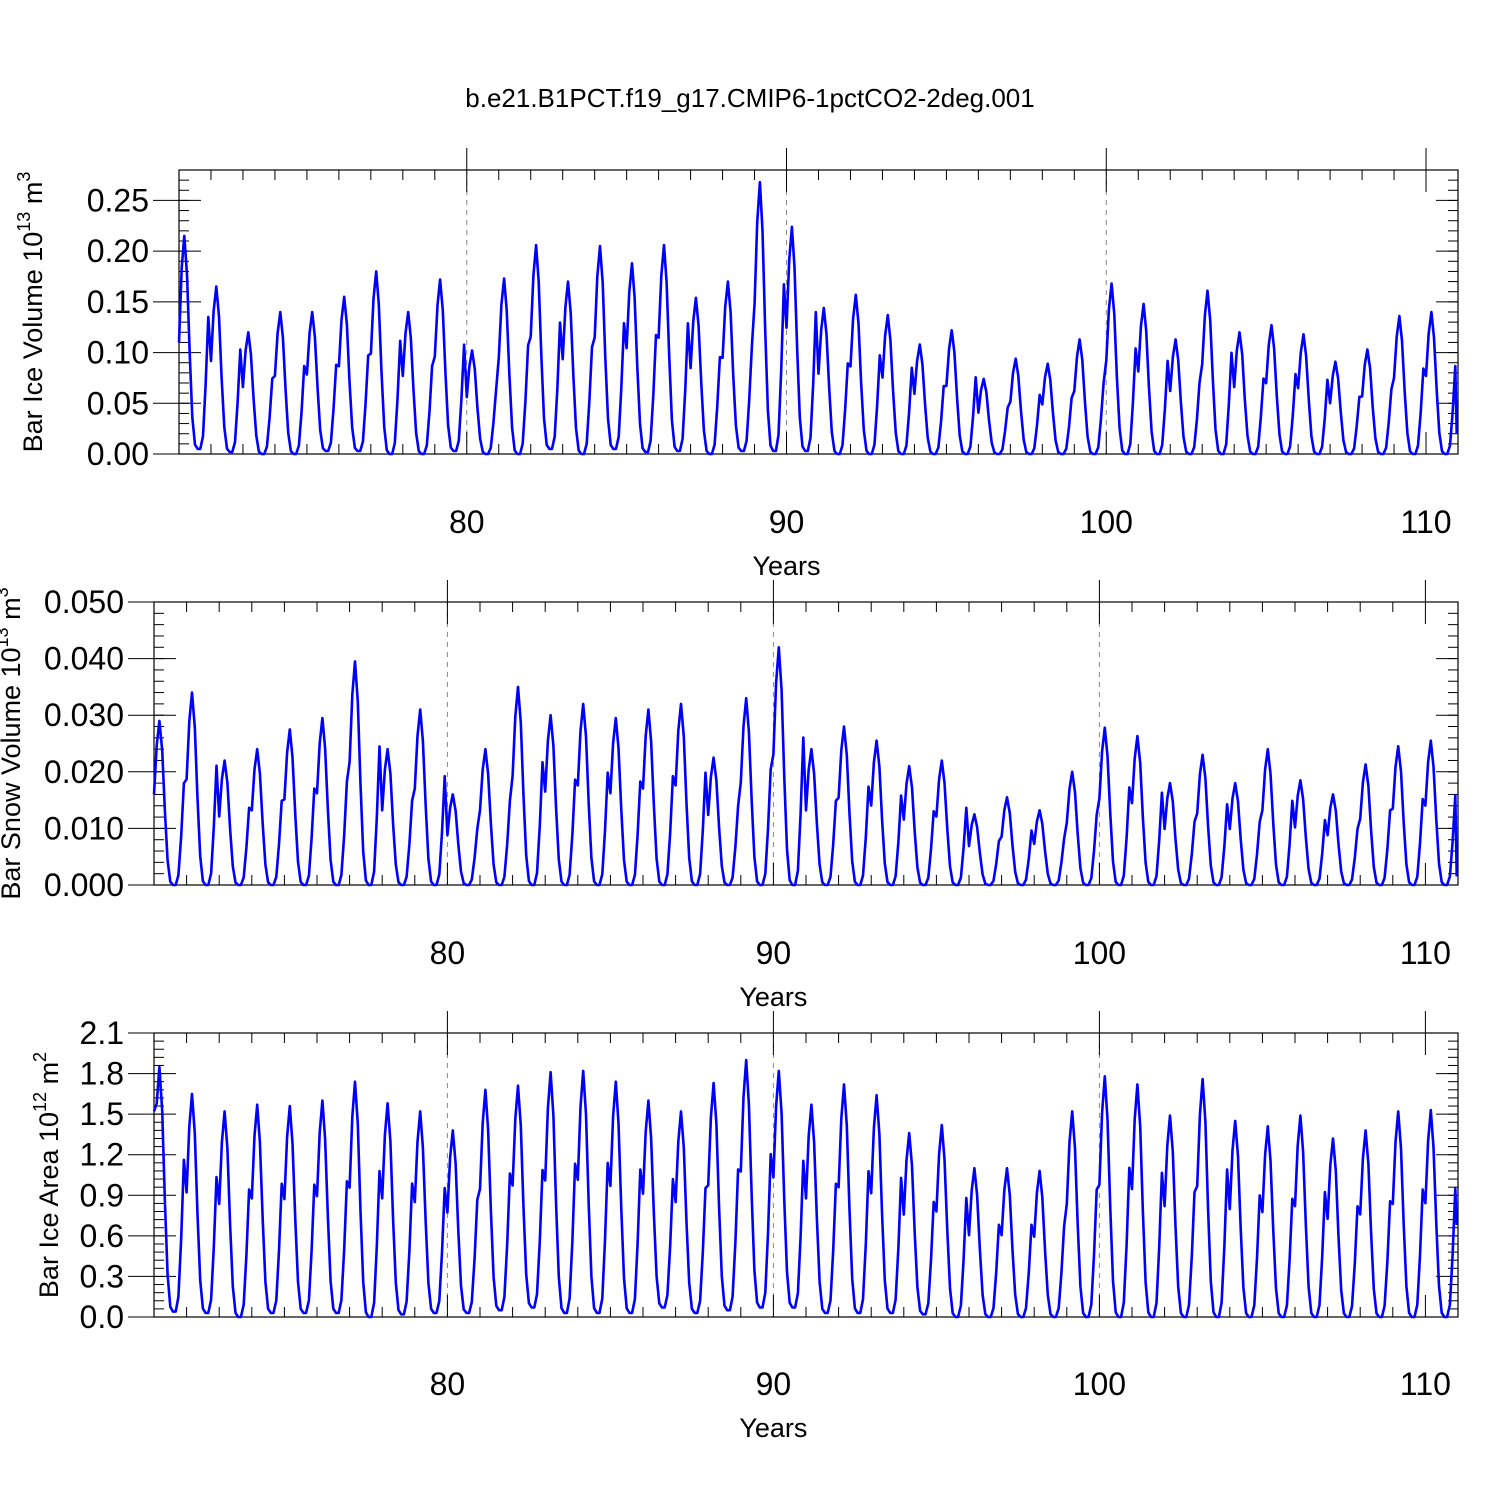 The width and height of the screenshot is (1500, 1500). What do you see at coordinates (84, 715) in the screenshot?
I see `y-tick-label: 0.030` at bounding box center [84, 715].